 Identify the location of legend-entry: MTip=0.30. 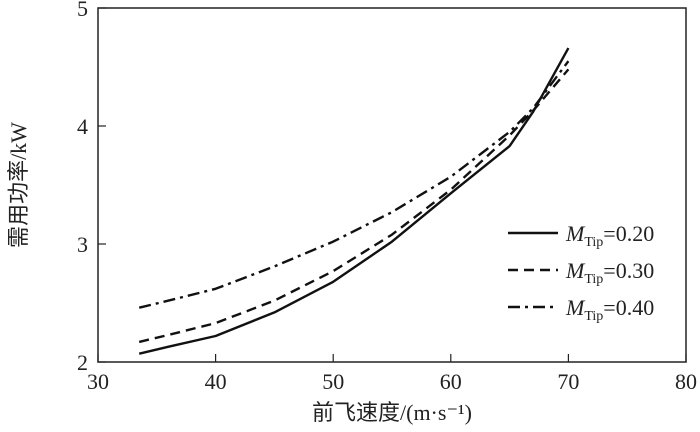
(609, 272).